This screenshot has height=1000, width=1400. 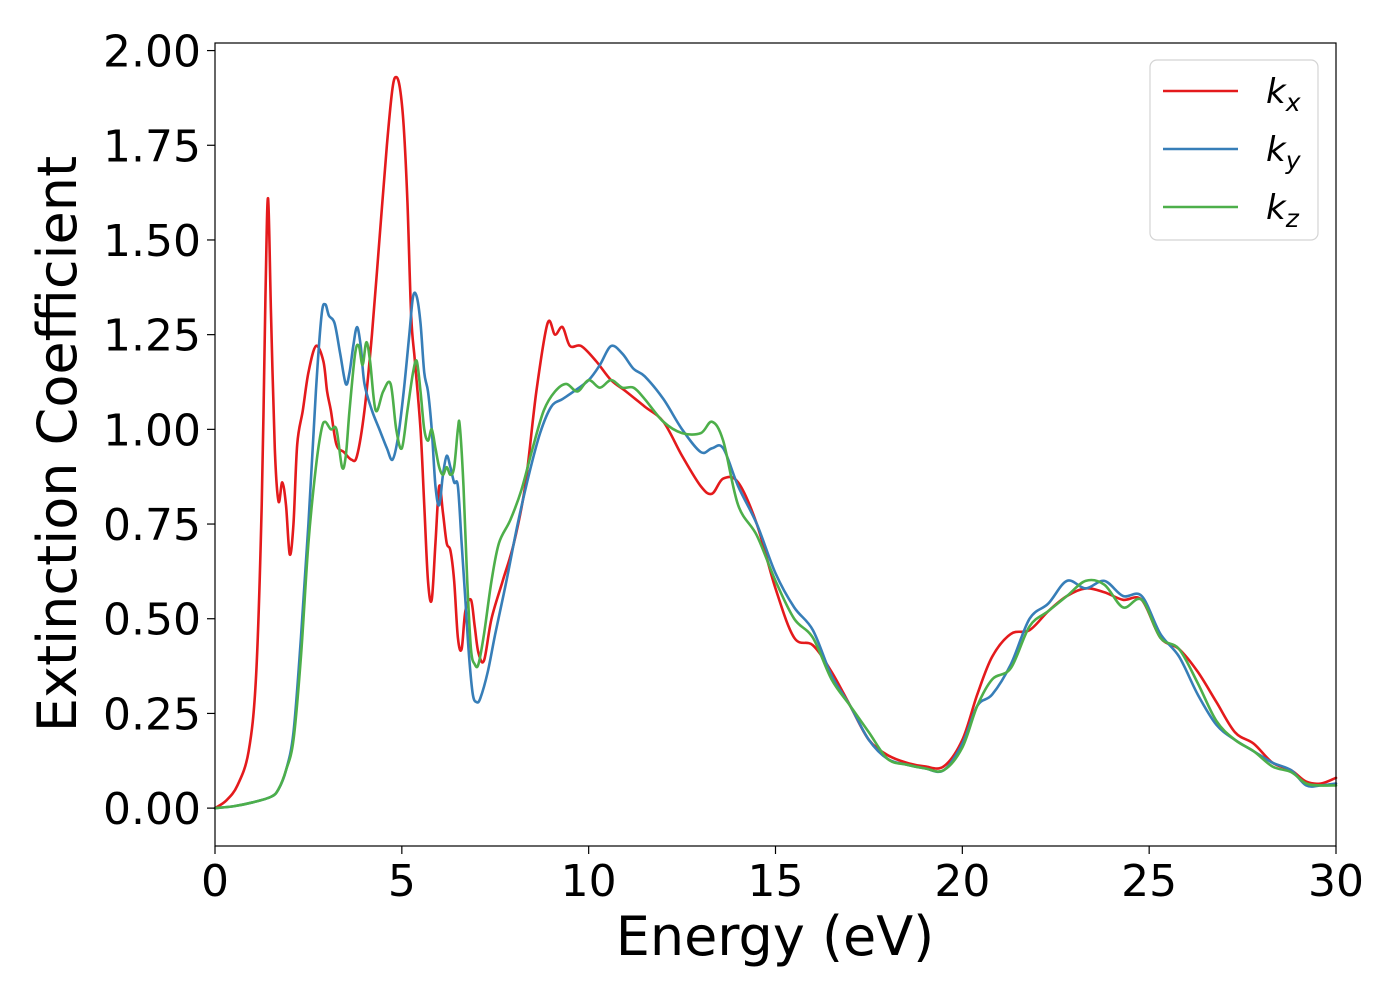 What do you see at coordinates (215, 881) in the screenshot?
I see `x-tick-label: 0` at bounding box center [215, 881].